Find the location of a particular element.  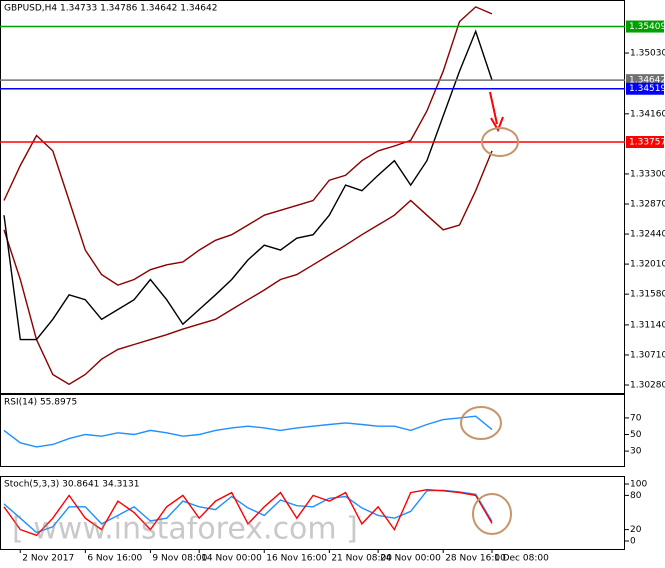

y-tick-label: 80 is located at coordinates (636, 496).